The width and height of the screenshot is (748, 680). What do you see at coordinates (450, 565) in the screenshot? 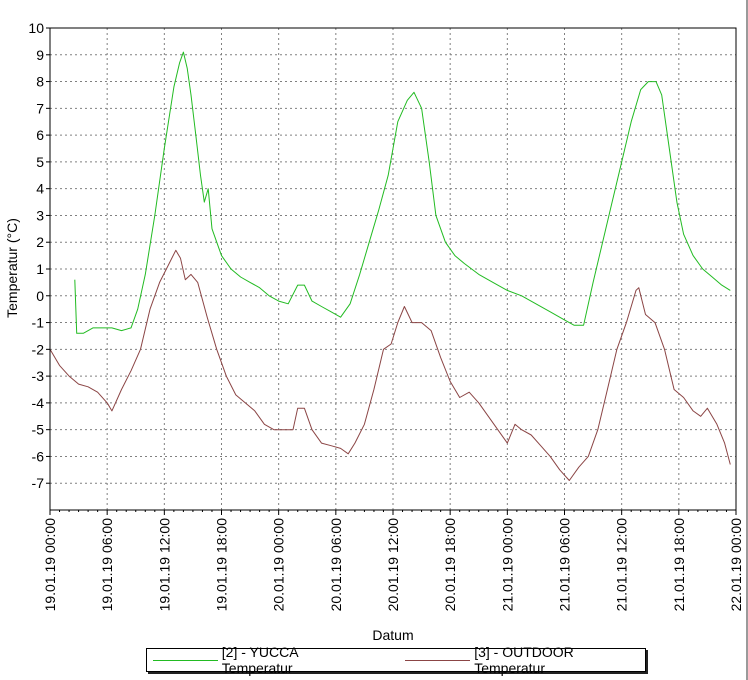
I see `x-tick-label: 20.01.19 18:00` at bounding box center [450, 565].